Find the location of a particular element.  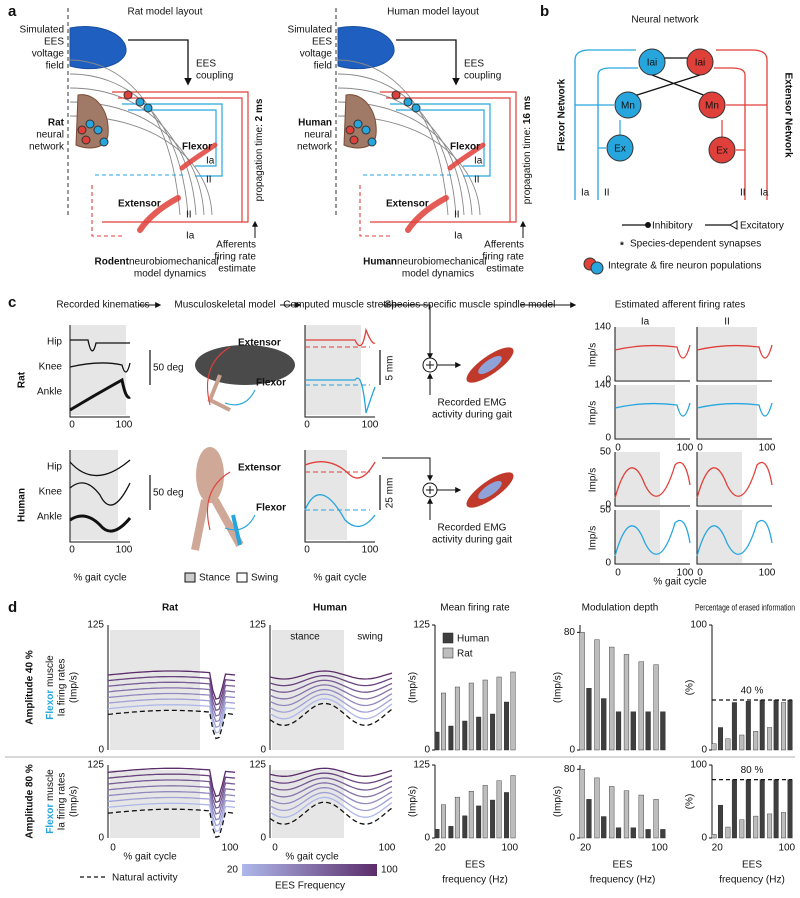

x-tick-label: 20 is located at coordinates (586, 848).